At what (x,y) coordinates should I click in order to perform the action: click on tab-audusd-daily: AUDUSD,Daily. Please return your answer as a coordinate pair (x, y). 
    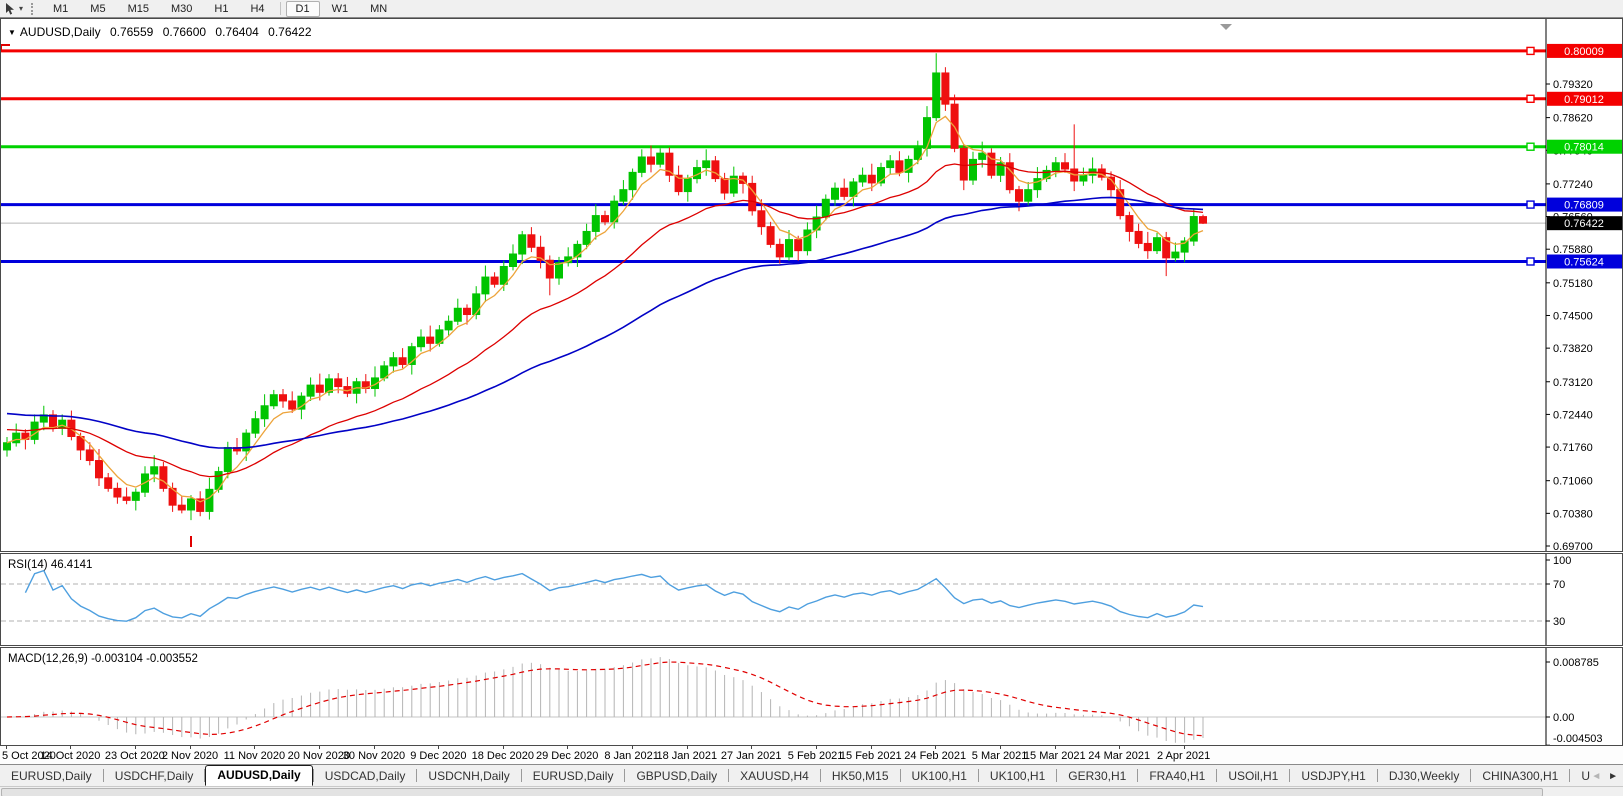
    Looking at the image, I should click on (259, 775).